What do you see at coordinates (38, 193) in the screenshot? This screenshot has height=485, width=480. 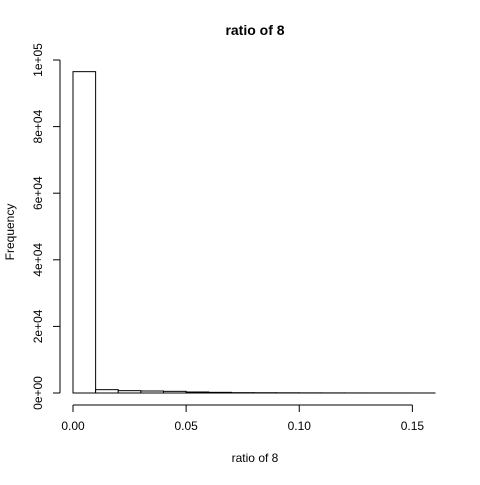 I see `y-tick-label: 6e+04` at bounding box center [38, 193].